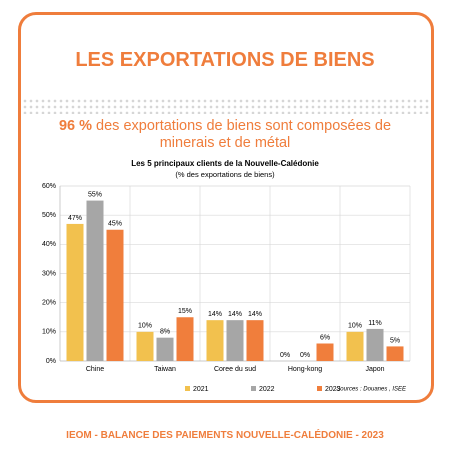 The image size is (450, 450). What do you see at coordinates (165, 332) in the screenshot?
I see `value-label: 8%` at bounding box center [165, 332].